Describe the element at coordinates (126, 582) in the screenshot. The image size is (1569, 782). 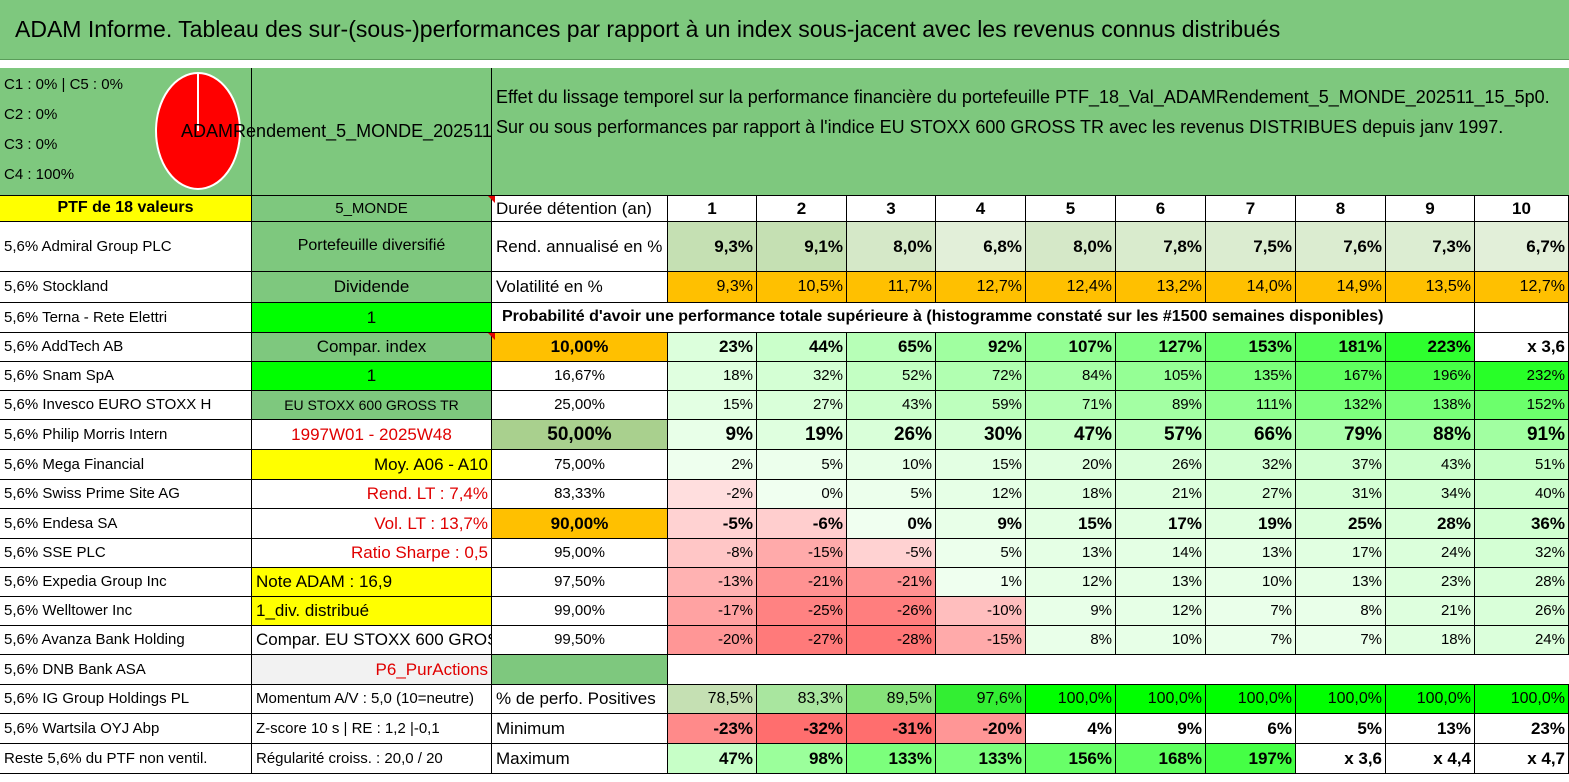
I see `holding-name: 5,6% Expedia Group Inc` at that location.